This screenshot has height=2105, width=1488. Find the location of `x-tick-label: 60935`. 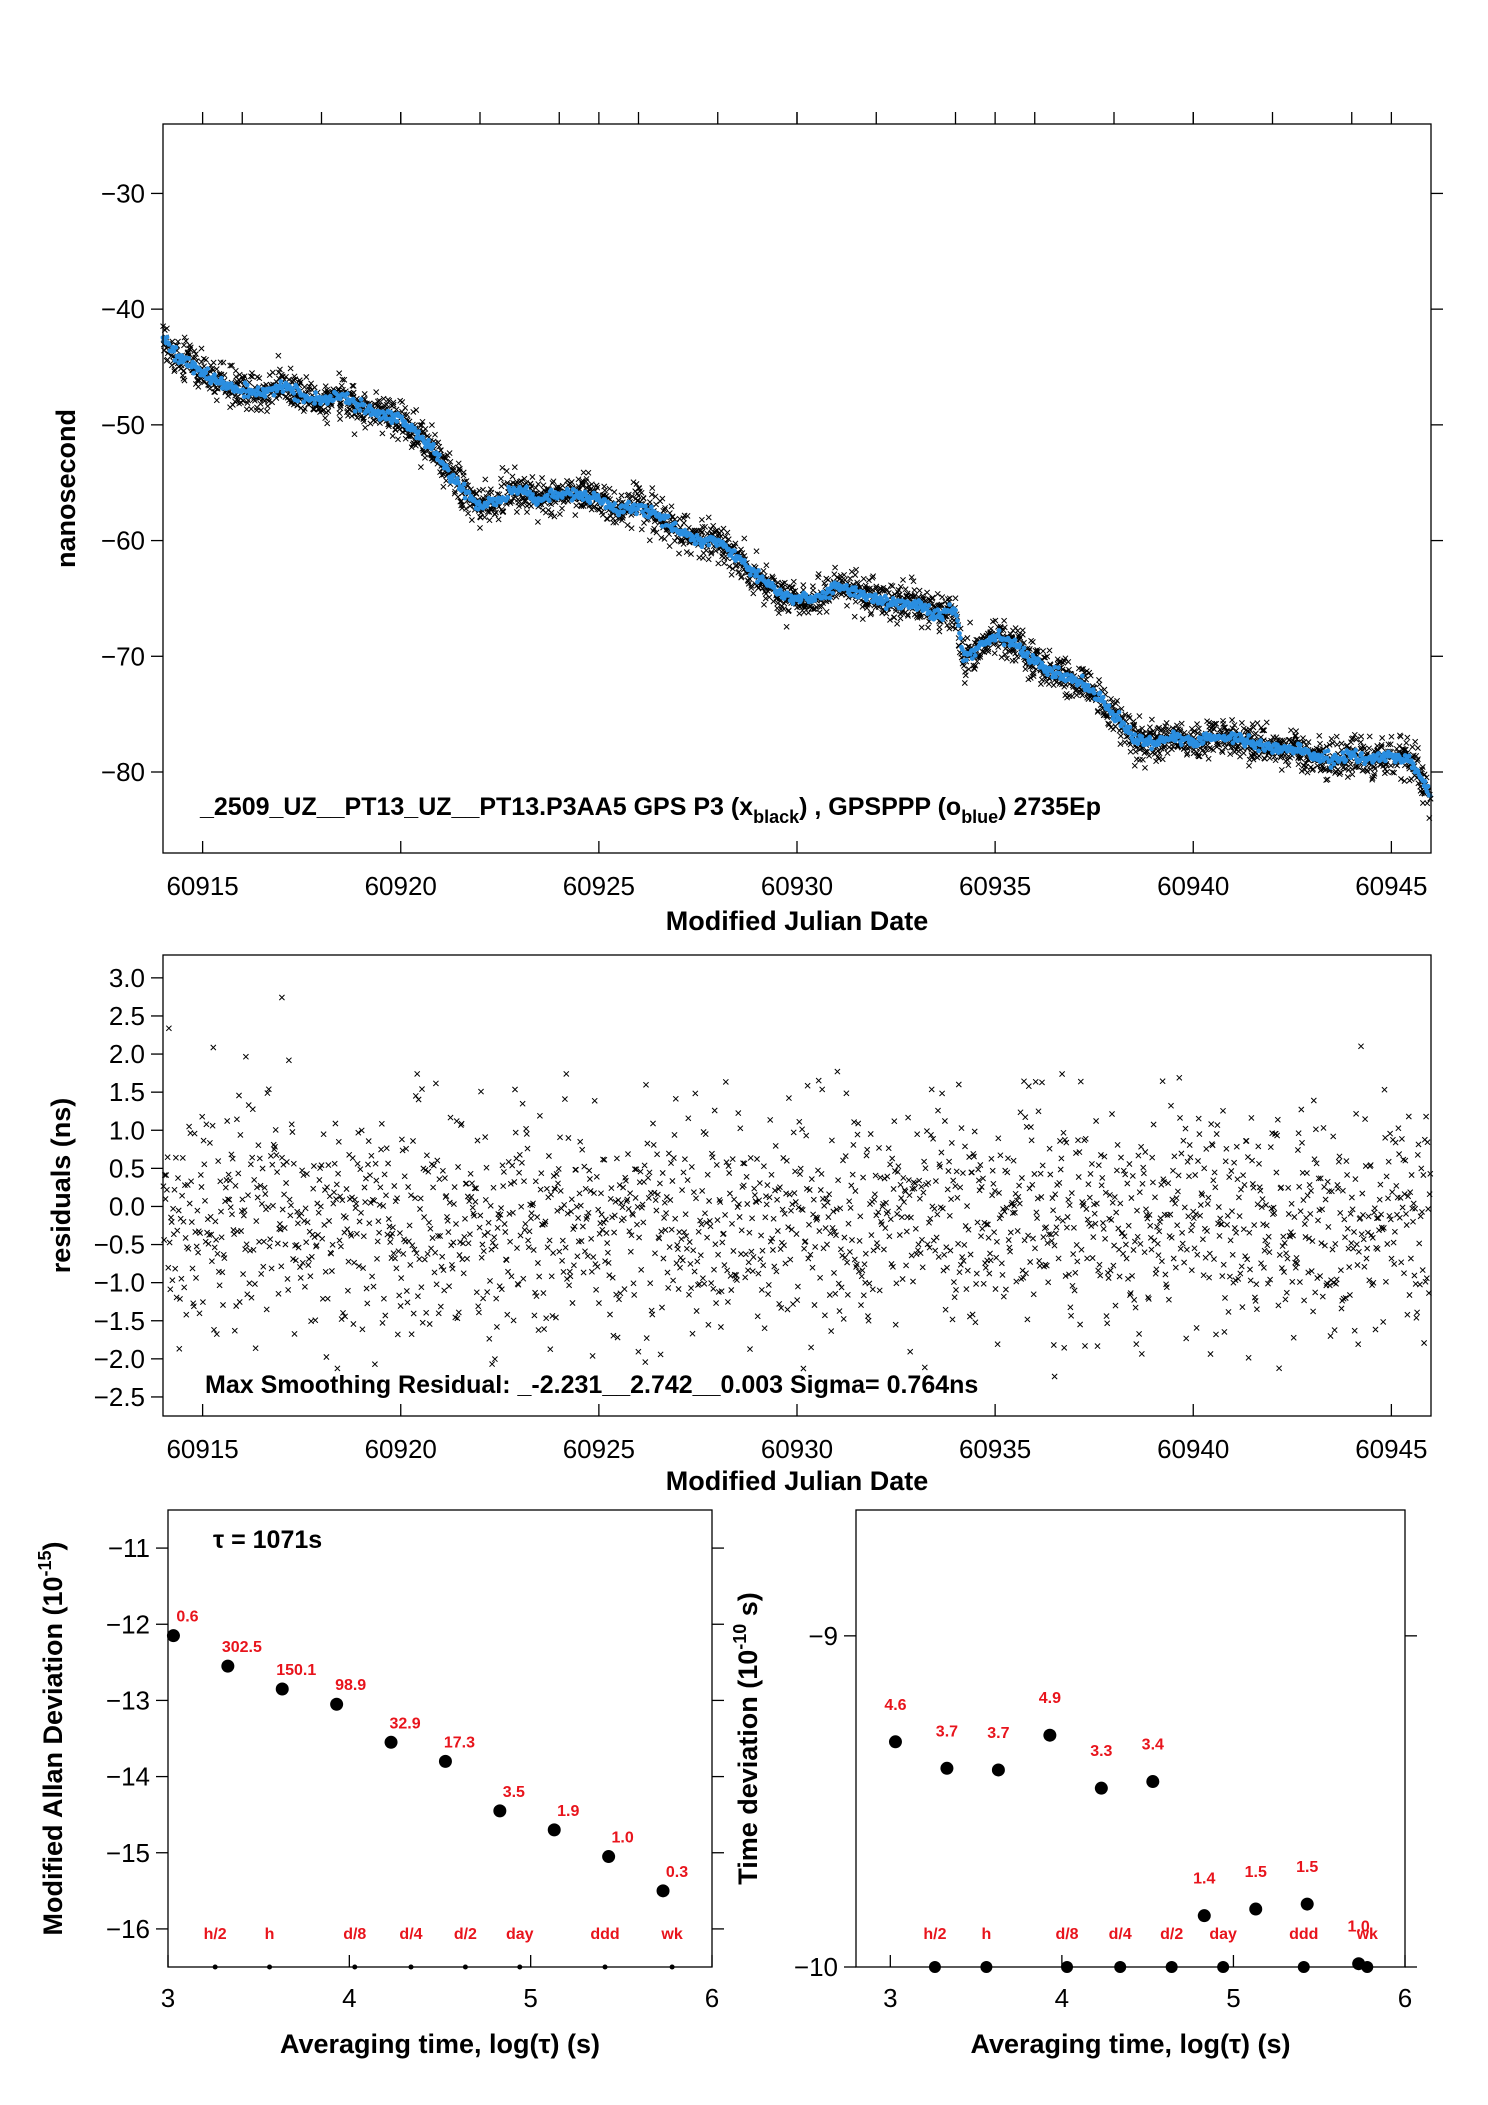

x-tick-label: 60935 is located at coordinates (995, 886).